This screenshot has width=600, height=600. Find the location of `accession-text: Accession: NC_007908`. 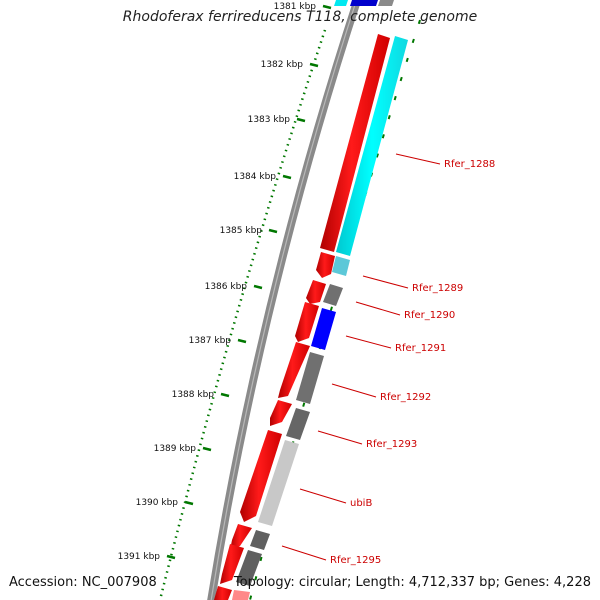

accession-text: Accession: NC_007908 is located at coordinates (83, 582).